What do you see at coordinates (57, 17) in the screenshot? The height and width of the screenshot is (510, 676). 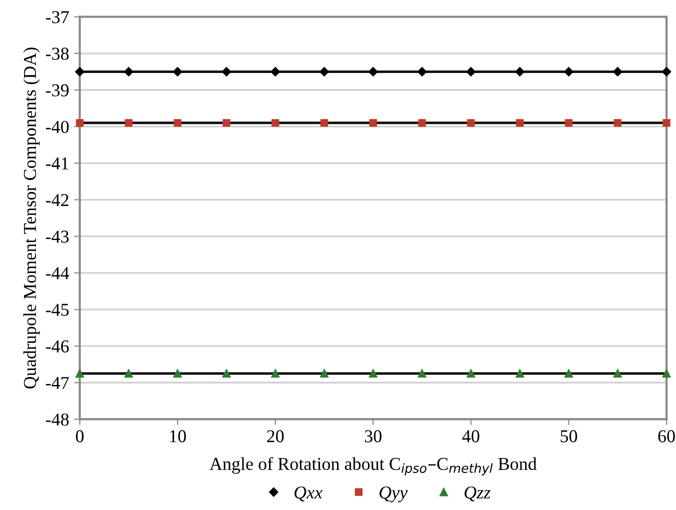 I see `y-tick-label: -37` at bounding box center [57, 17].